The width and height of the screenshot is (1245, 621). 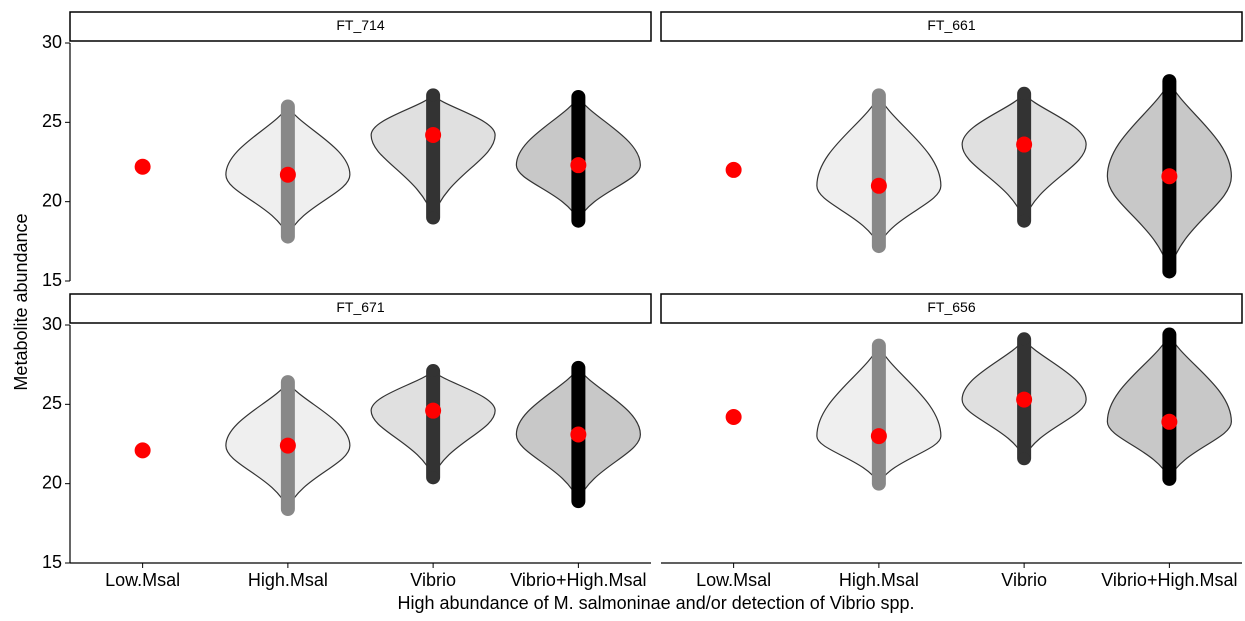 I want to click on strip-label: FT_656, so click(x=951, y=307).